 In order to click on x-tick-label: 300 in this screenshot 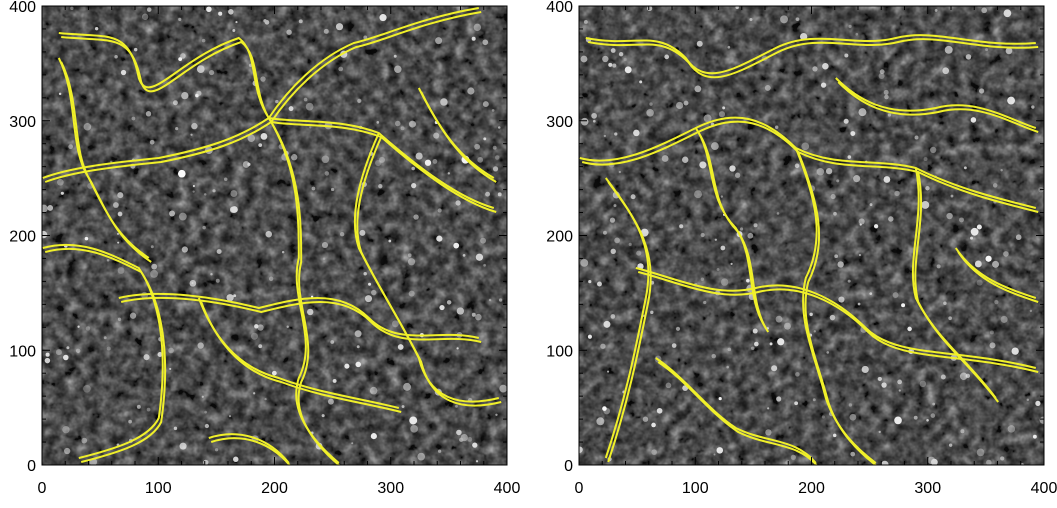, I will do `click(390, 488)`.